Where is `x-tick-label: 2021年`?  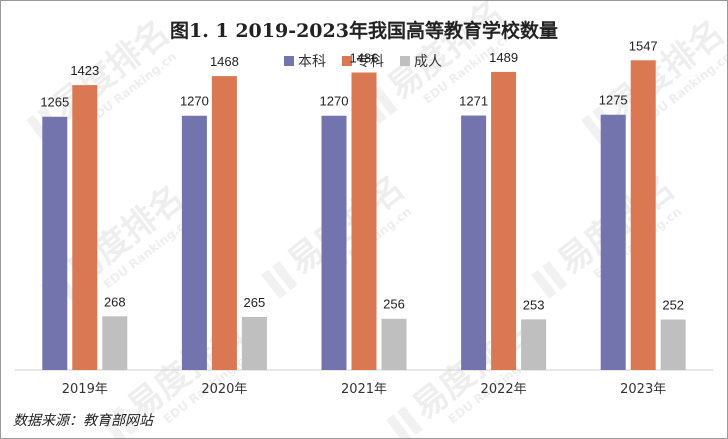
x-tick-label: 2021年 is located at coordinates (364, 389).